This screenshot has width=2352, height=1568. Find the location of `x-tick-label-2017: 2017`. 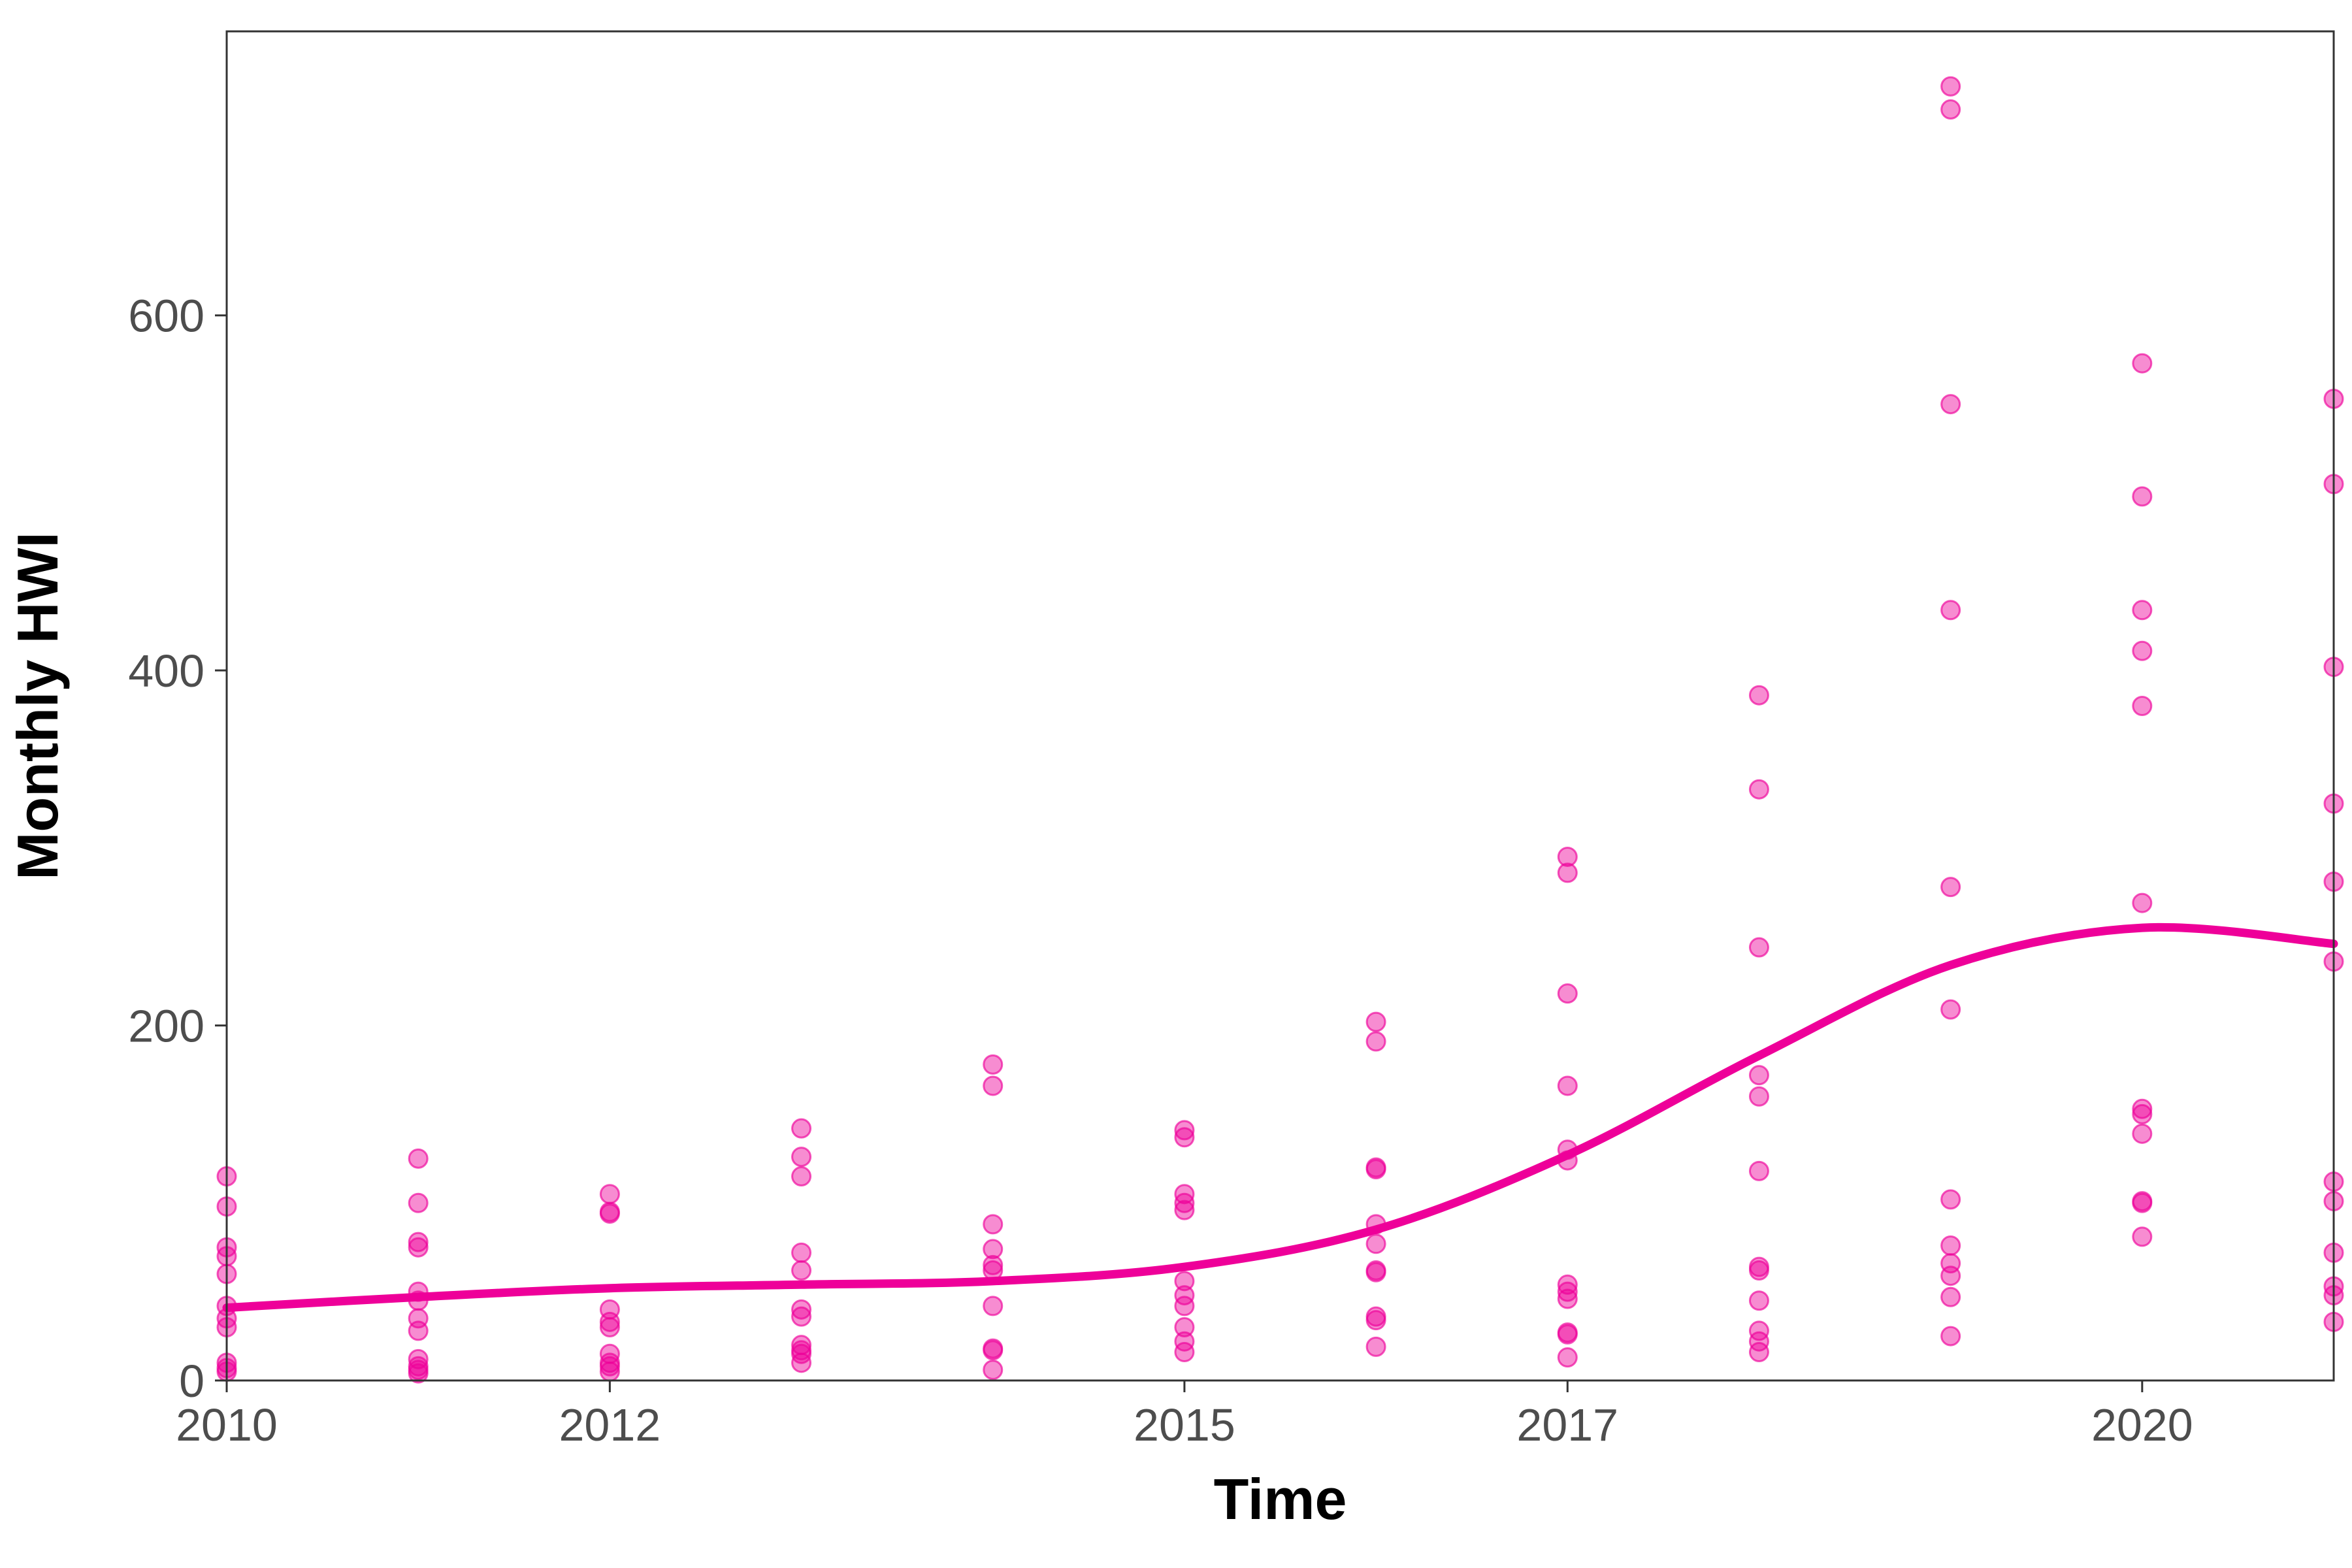

x-tick-label-2017: 2017 is located at coordinates (1567, 1424).